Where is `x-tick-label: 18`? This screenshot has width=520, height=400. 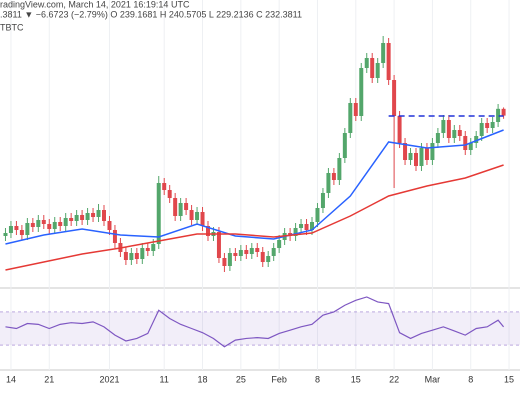
x-tick-label: 18 is located at coordinates (203, 379).